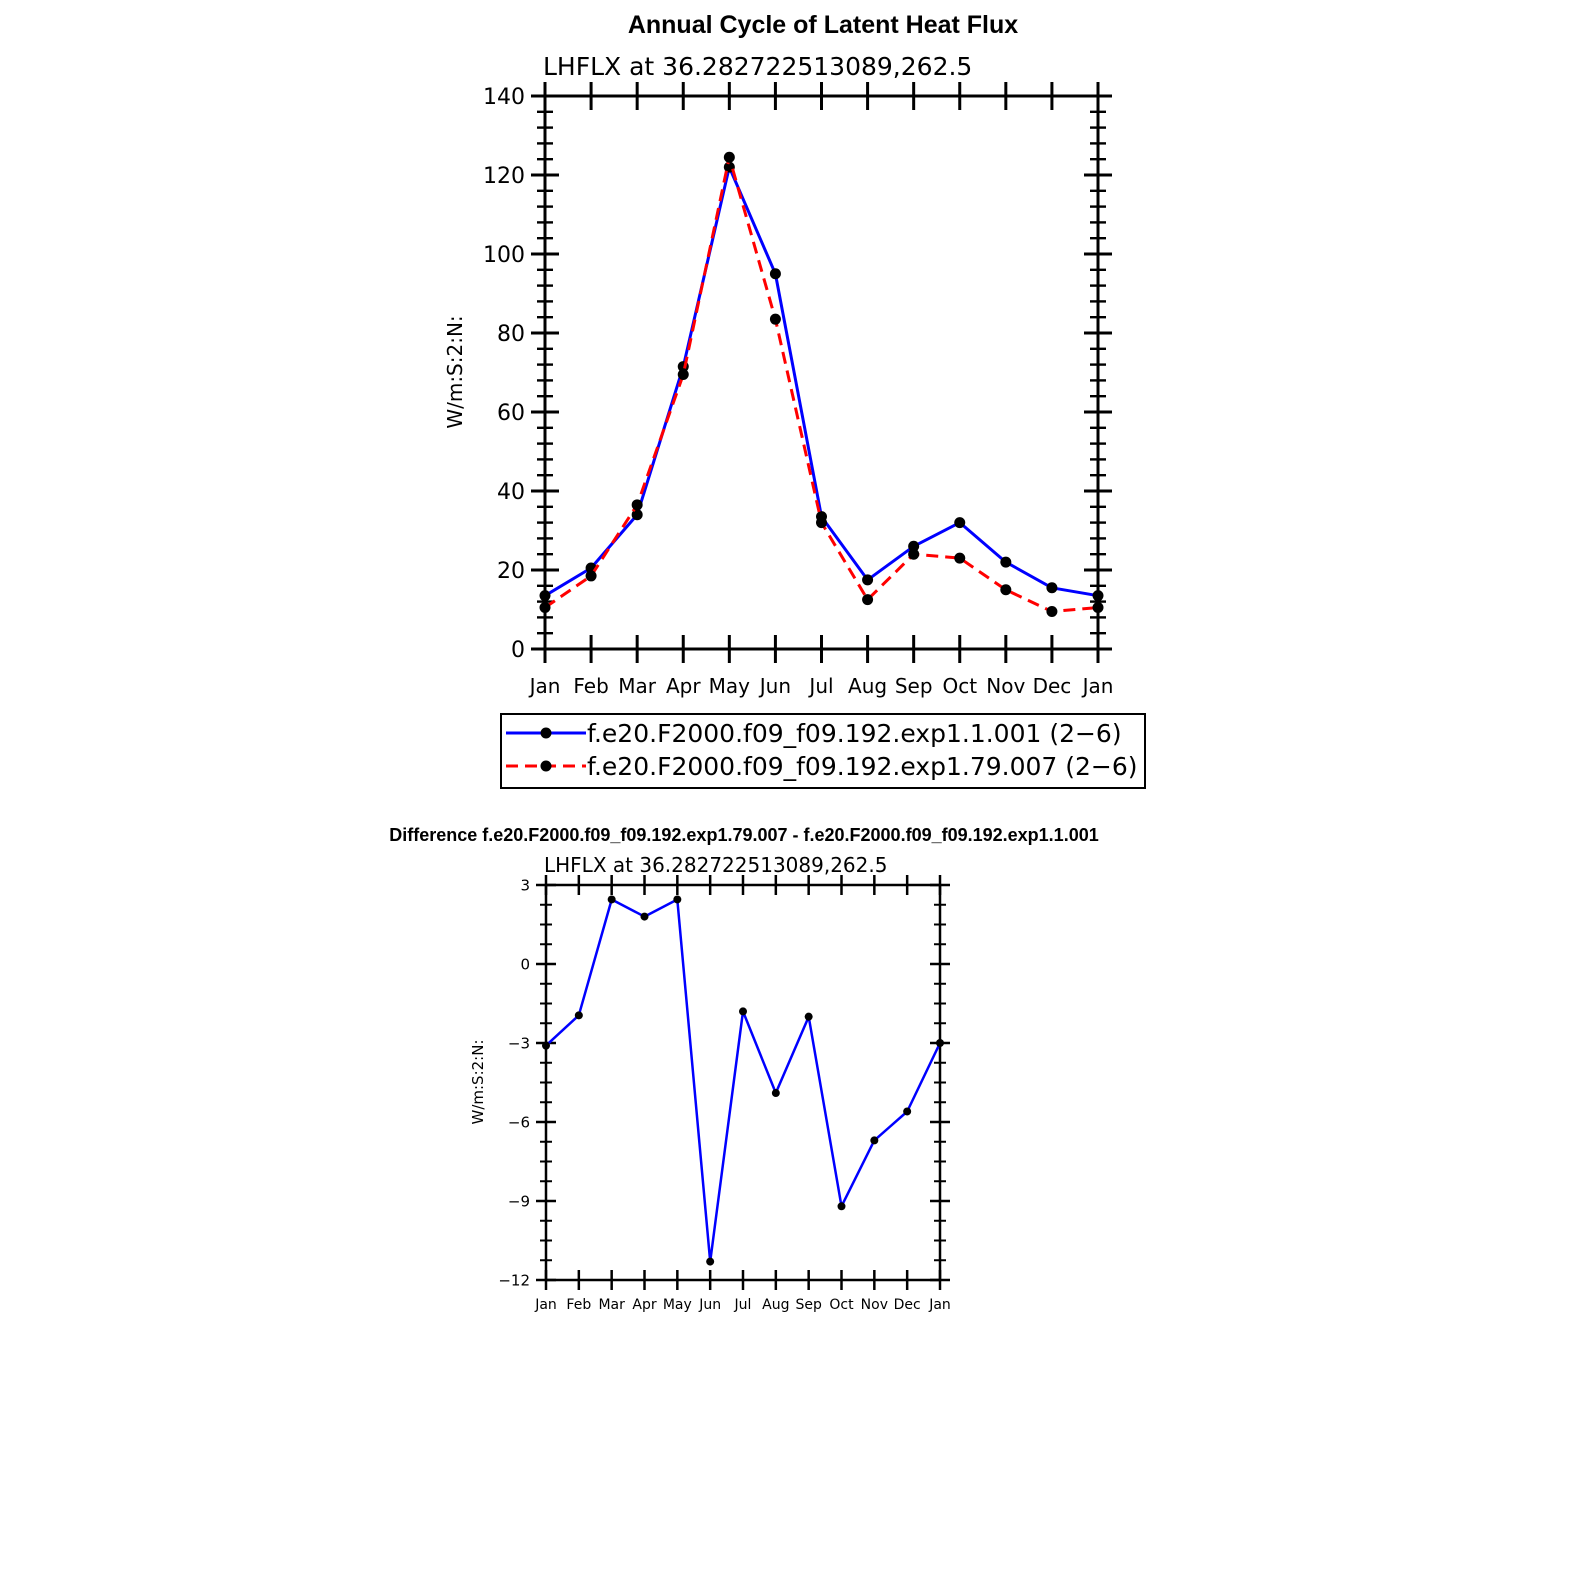 This screenshot has width=1574, height=1574. I want to click on y-tick-label: −3, so click(519, 1043).